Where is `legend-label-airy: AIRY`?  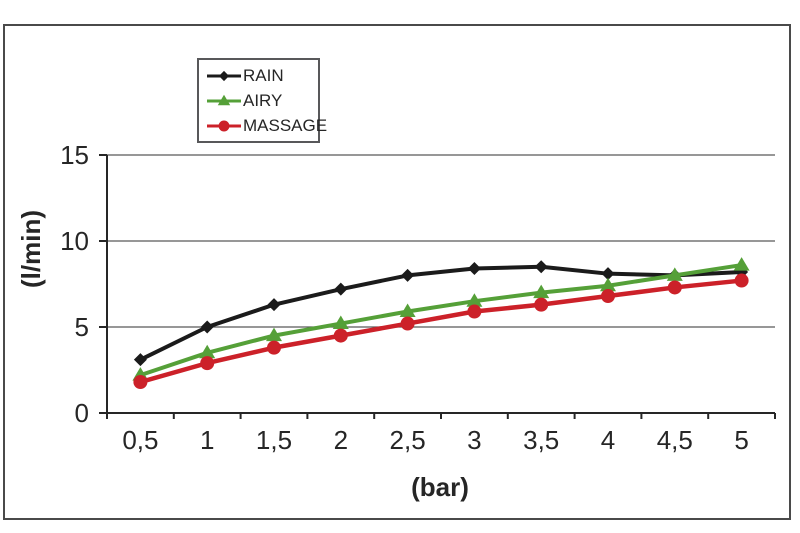 legend-label-airy: AIRY is located at coordinates (263, 100).